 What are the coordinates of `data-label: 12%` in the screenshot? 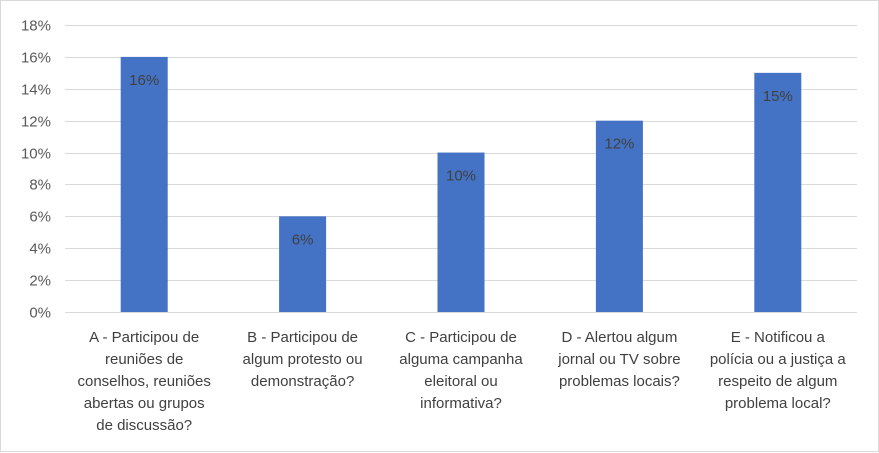 It's located at (619, 144).